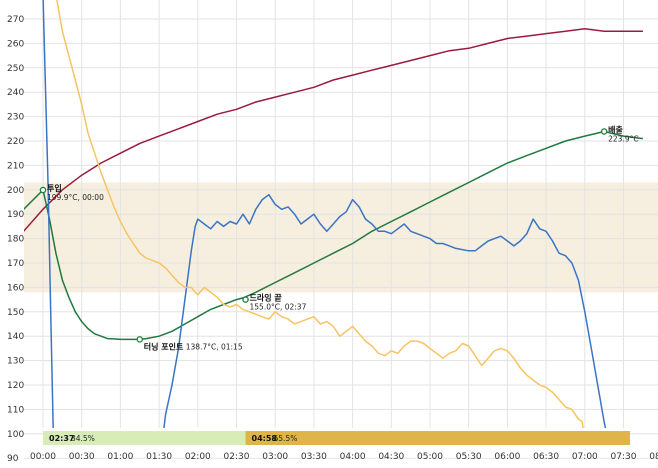 This screenshot has width=658, height=468. Describe the element at coordinates (120, 457) in the screenshot. I see `x-tick-label: 01:00` at that location.